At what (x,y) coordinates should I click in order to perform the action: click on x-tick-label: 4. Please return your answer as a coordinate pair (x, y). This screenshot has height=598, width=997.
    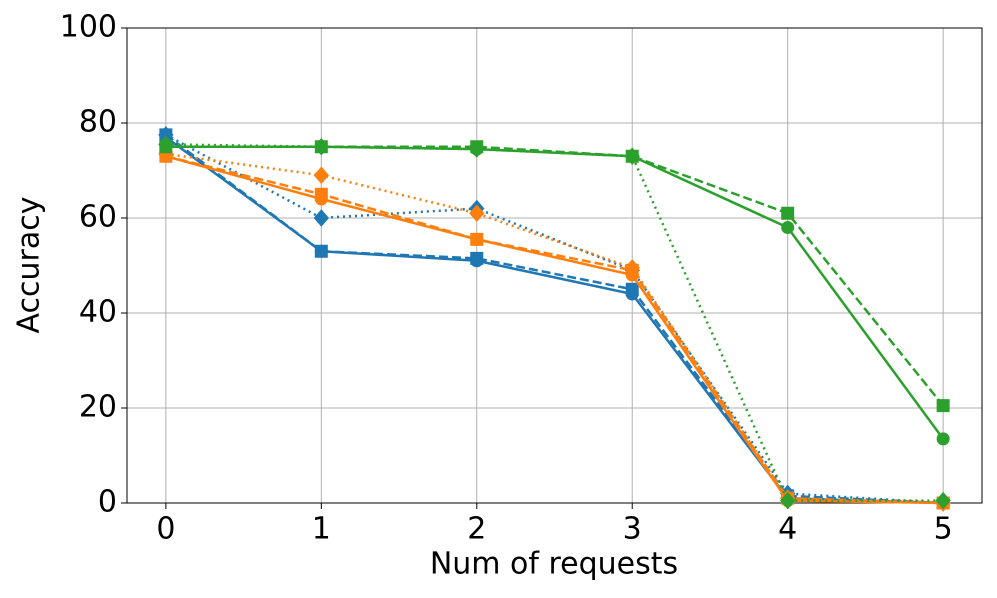
    Looking at the image, I should click on (787, 529).